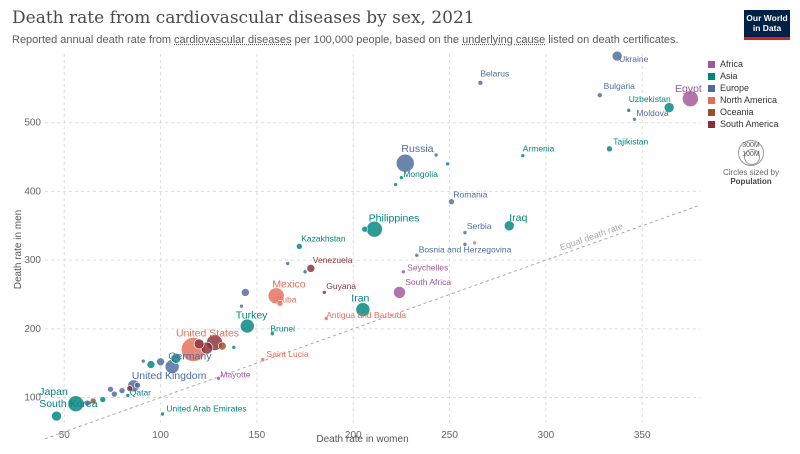 The height and width of the screenshot is (454, 800). What do you see at coordinates (353, 435) in the screenshot?
I see `x-tick-label: 200` at bounding box center [353, 435].